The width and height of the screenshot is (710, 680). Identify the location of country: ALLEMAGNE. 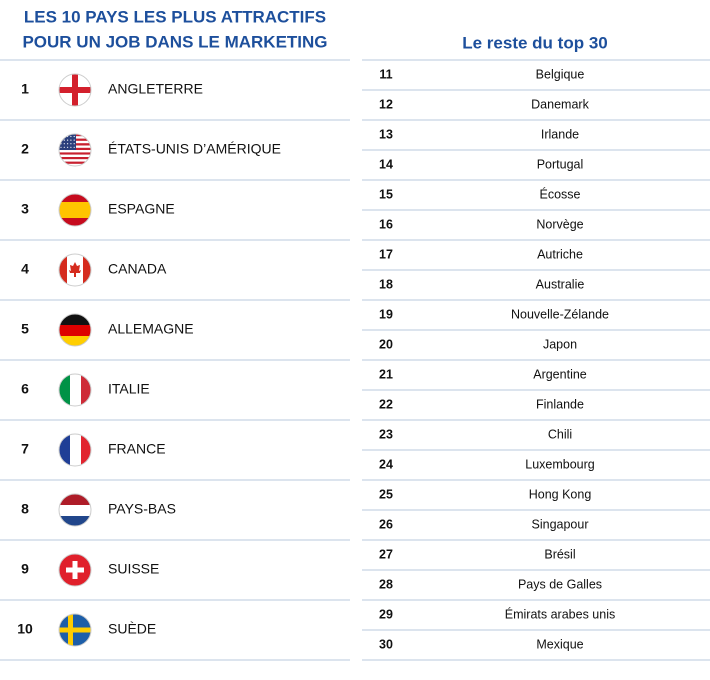
(151, 329).